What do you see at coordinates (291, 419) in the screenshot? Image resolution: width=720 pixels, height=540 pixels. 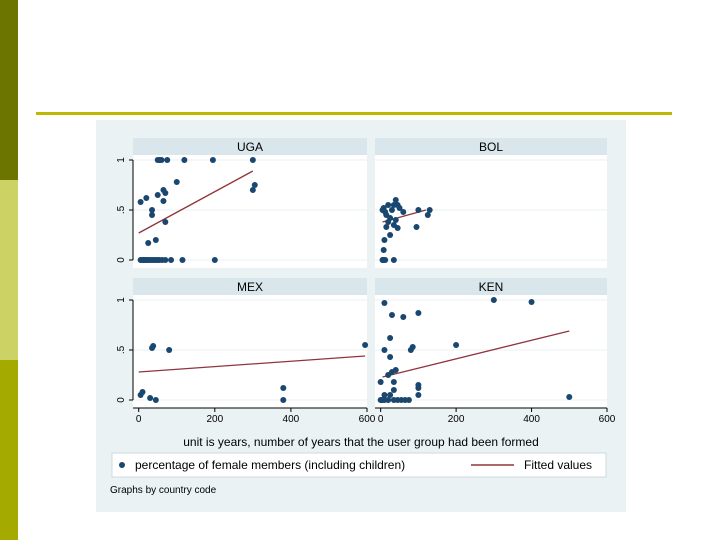 I see `x-tick-label-MEX-2: 400` at bounding box center [291, 419].